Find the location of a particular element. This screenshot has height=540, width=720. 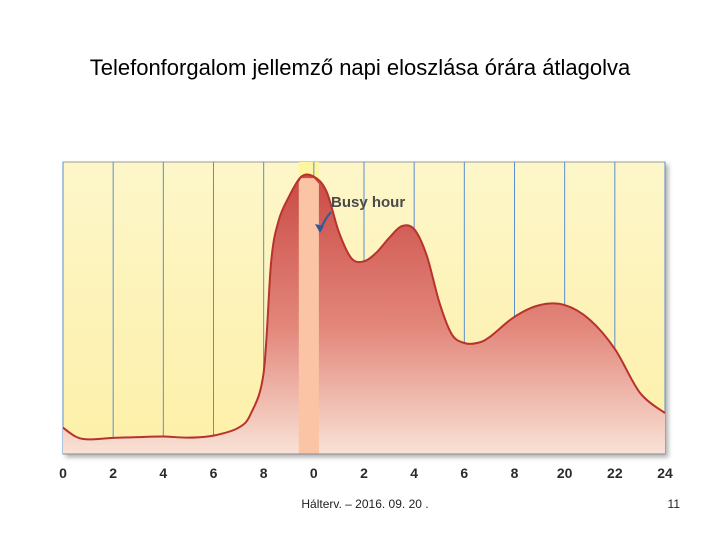

x-tick-labels: 0 2 4 6 8 0 2 4 6 8 20 22 24 is located at coordinates (366, 473).